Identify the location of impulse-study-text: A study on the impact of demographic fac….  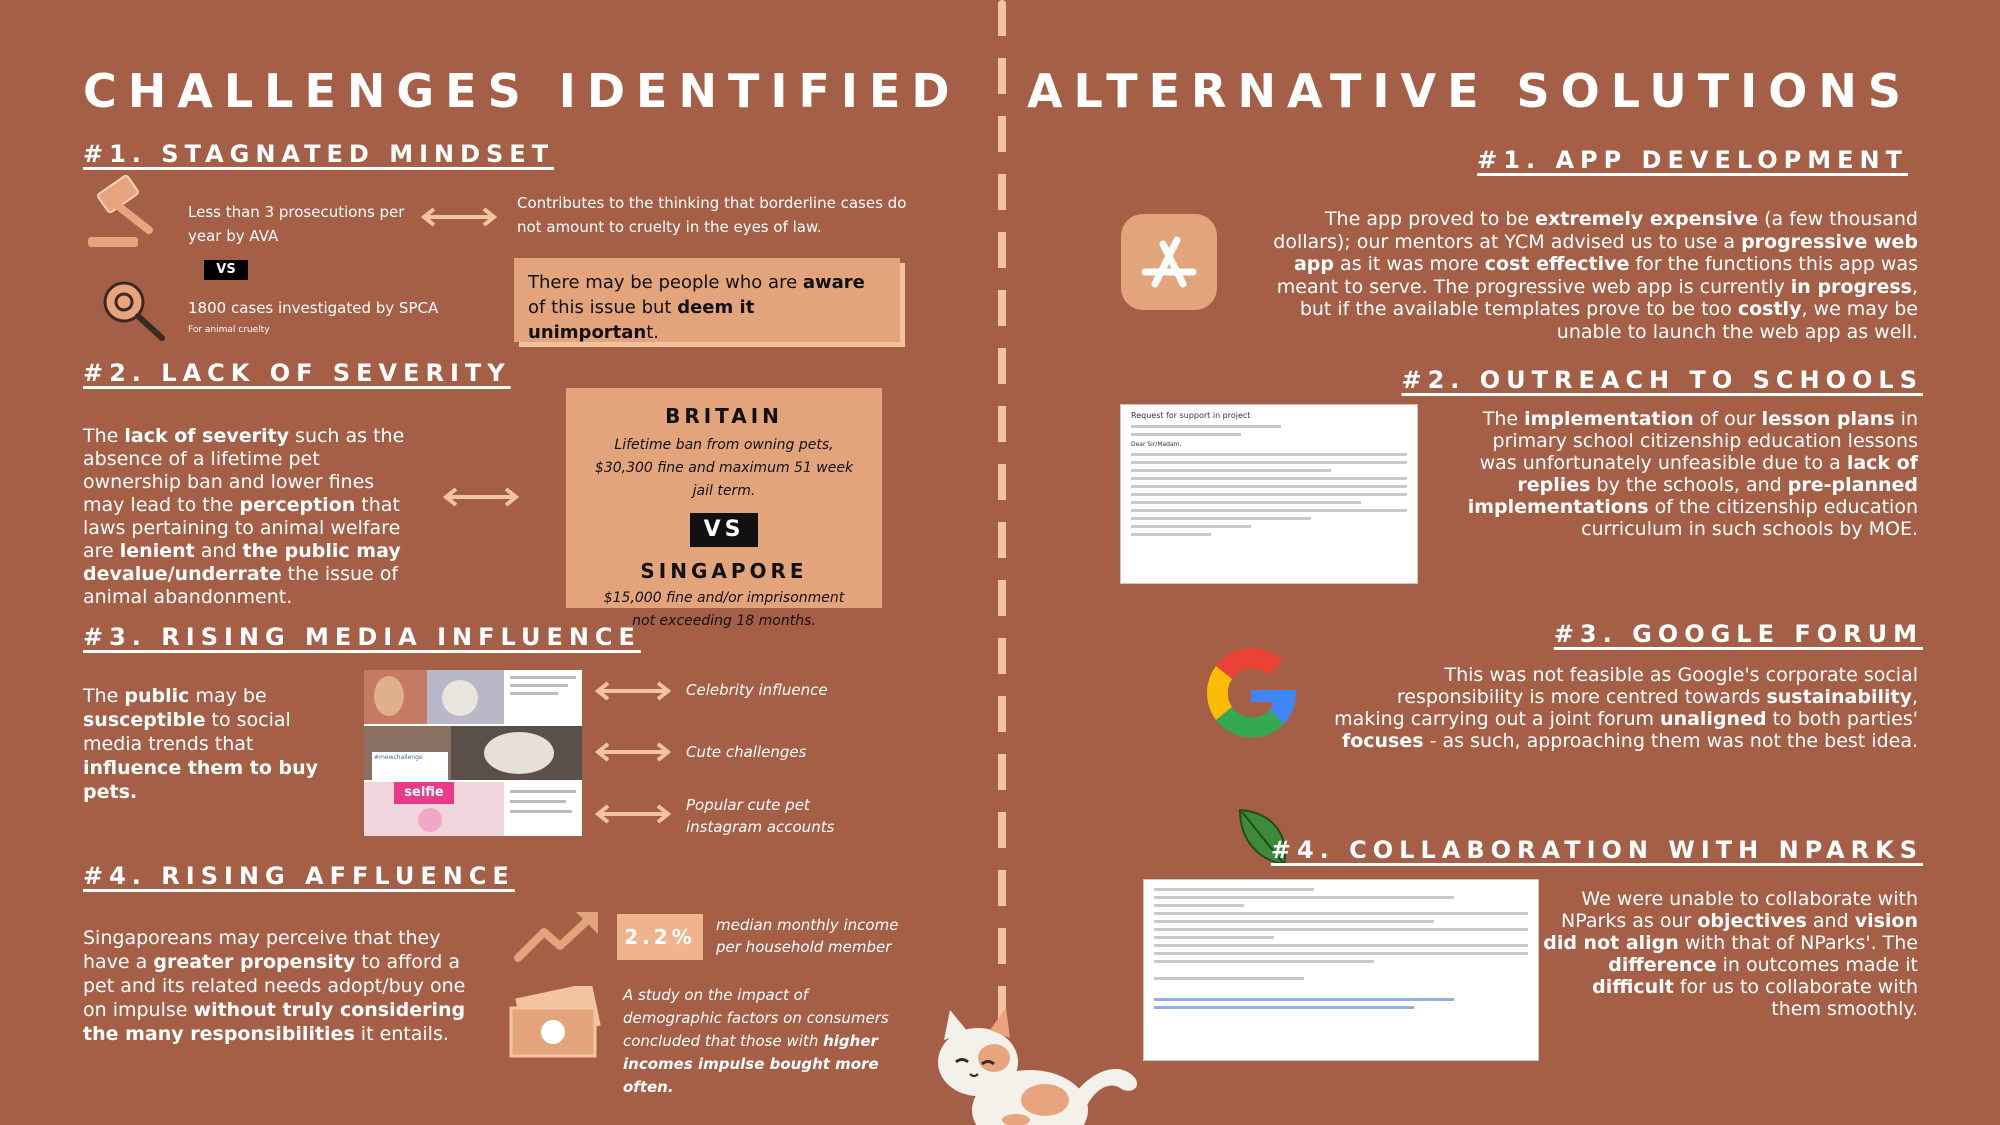
(756, 1041).